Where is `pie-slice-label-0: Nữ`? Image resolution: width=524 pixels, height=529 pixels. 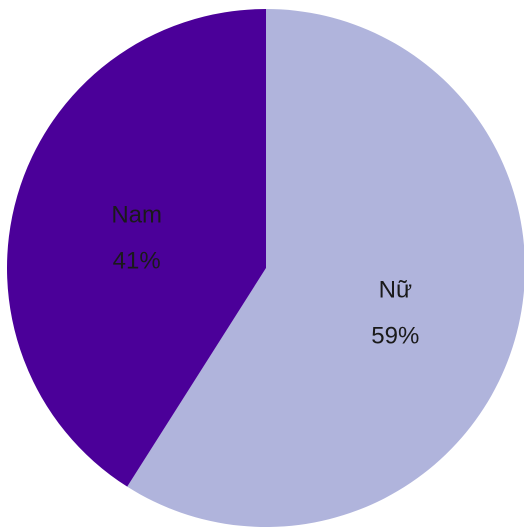 pie-slice-label-0: Nữ is located at coordinates (395, 290).